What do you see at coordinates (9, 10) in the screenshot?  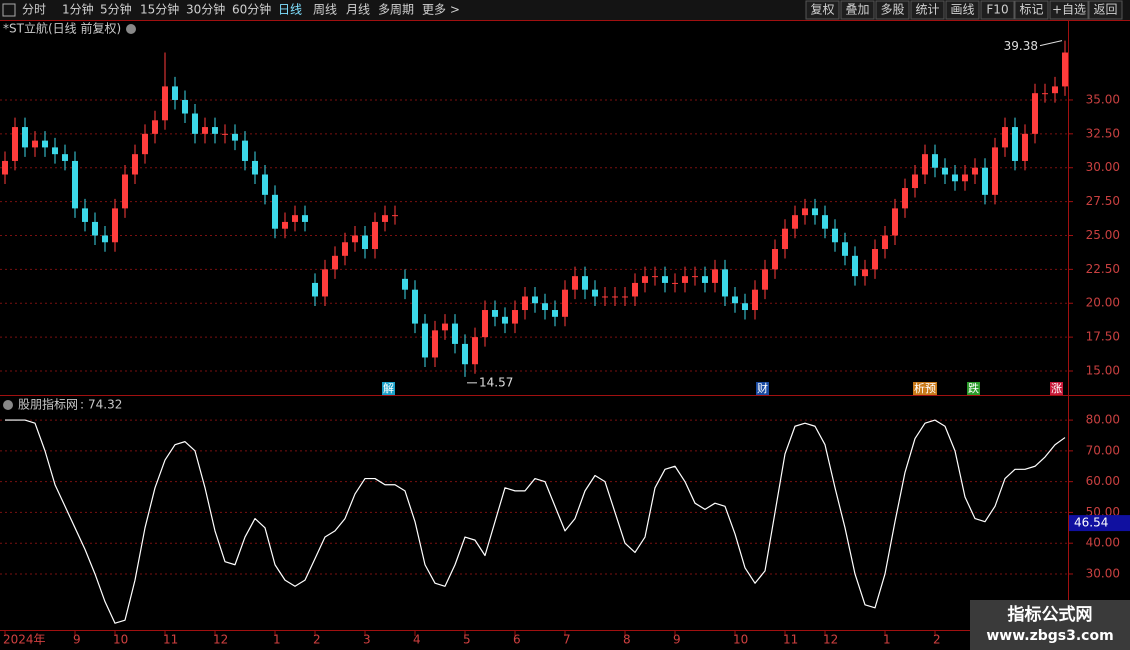 I see `menu-icon` at bounding box center [9, 10].